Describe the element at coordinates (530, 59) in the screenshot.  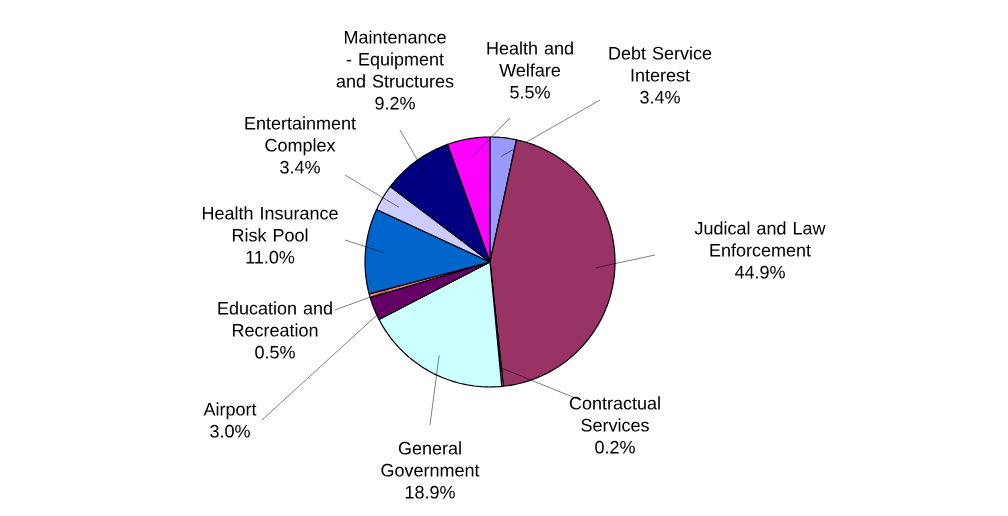
I see `slice-label: Health and Welfare` at that location.